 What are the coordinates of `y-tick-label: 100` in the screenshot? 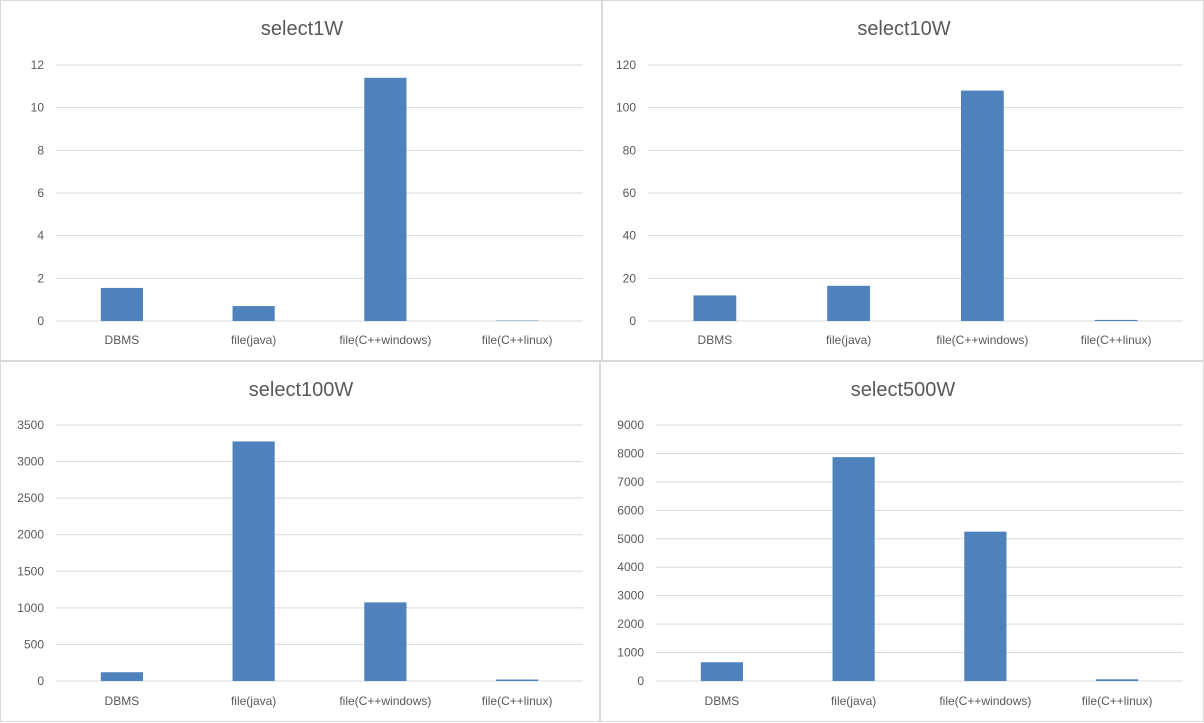 It's located at (626, 108).